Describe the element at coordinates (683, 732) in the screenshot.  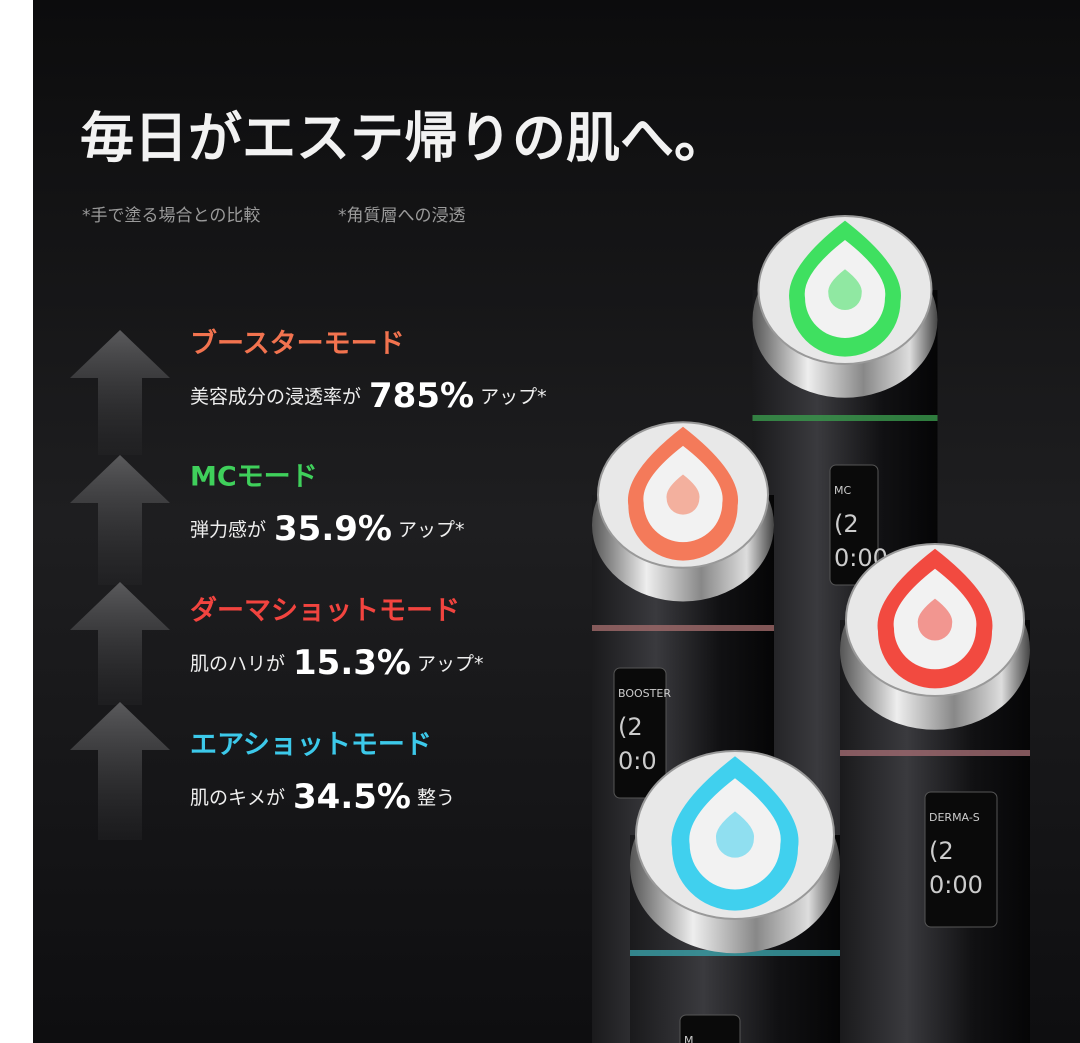
I see `device: BOOSTER (2 0:0` at that location.